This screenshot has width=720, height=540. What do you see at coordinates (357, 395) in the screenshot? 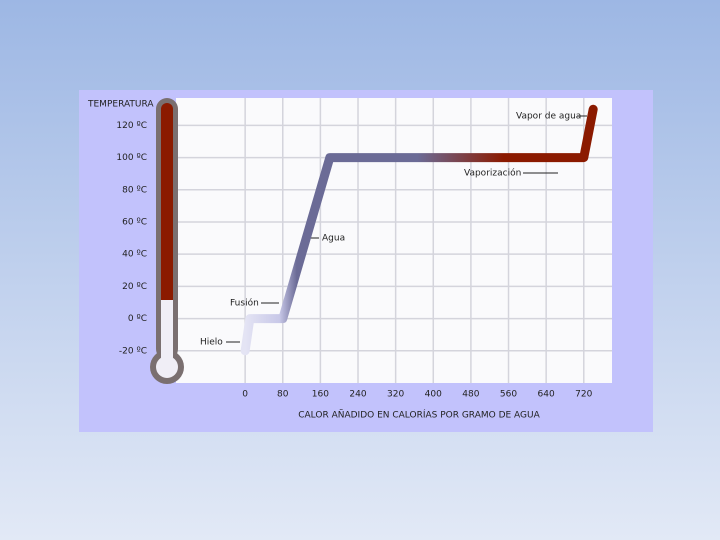
I see `x-tick-label: 240` at bounding box center [357, 395].